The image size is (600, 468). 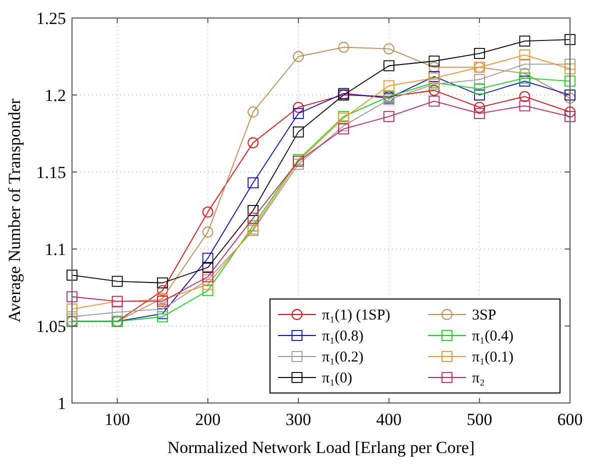 I want to click on x-tick-label: 400, so click(x=389, y=419).